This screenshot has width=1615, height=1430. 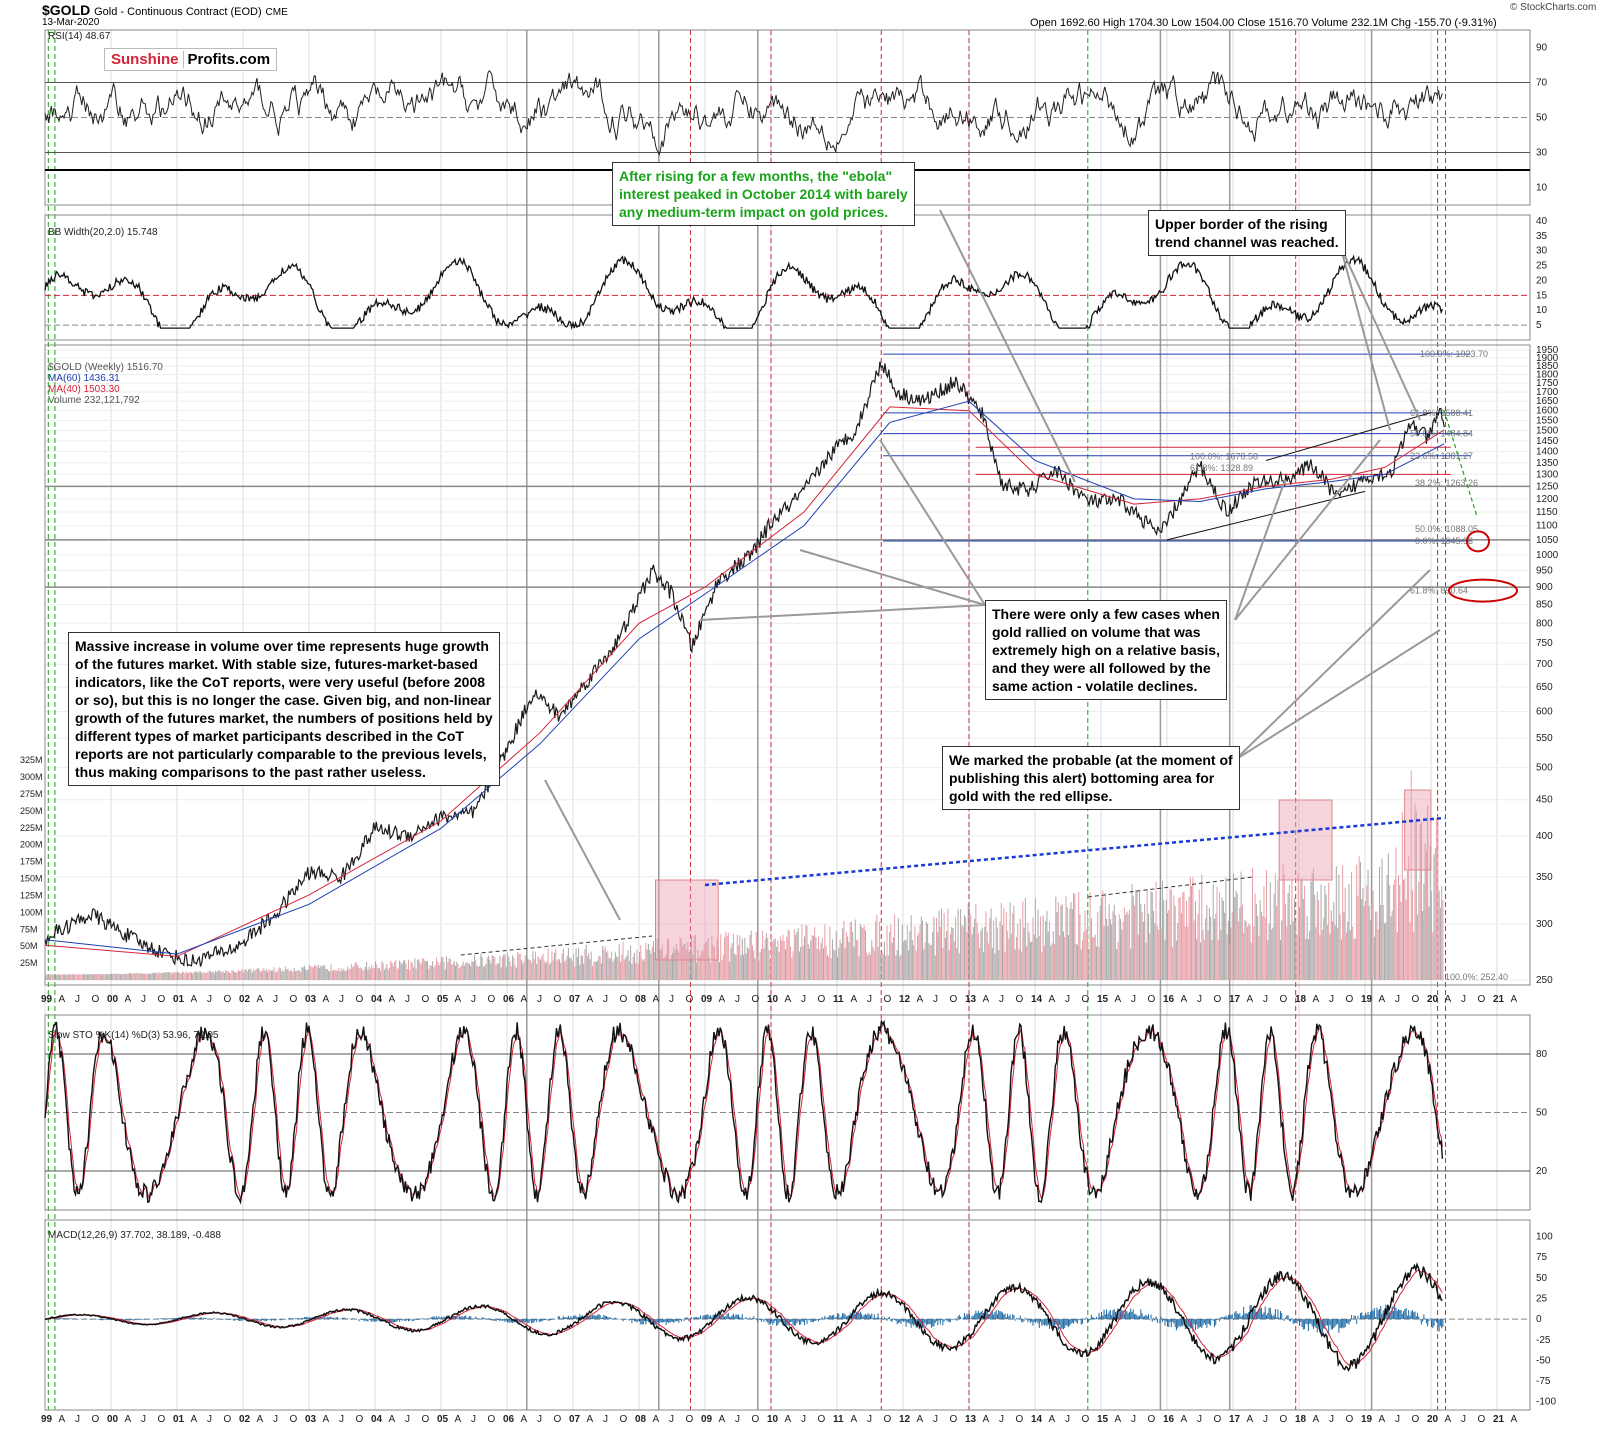 I want to click on bb-width-panel, so click(x=787, y=292).